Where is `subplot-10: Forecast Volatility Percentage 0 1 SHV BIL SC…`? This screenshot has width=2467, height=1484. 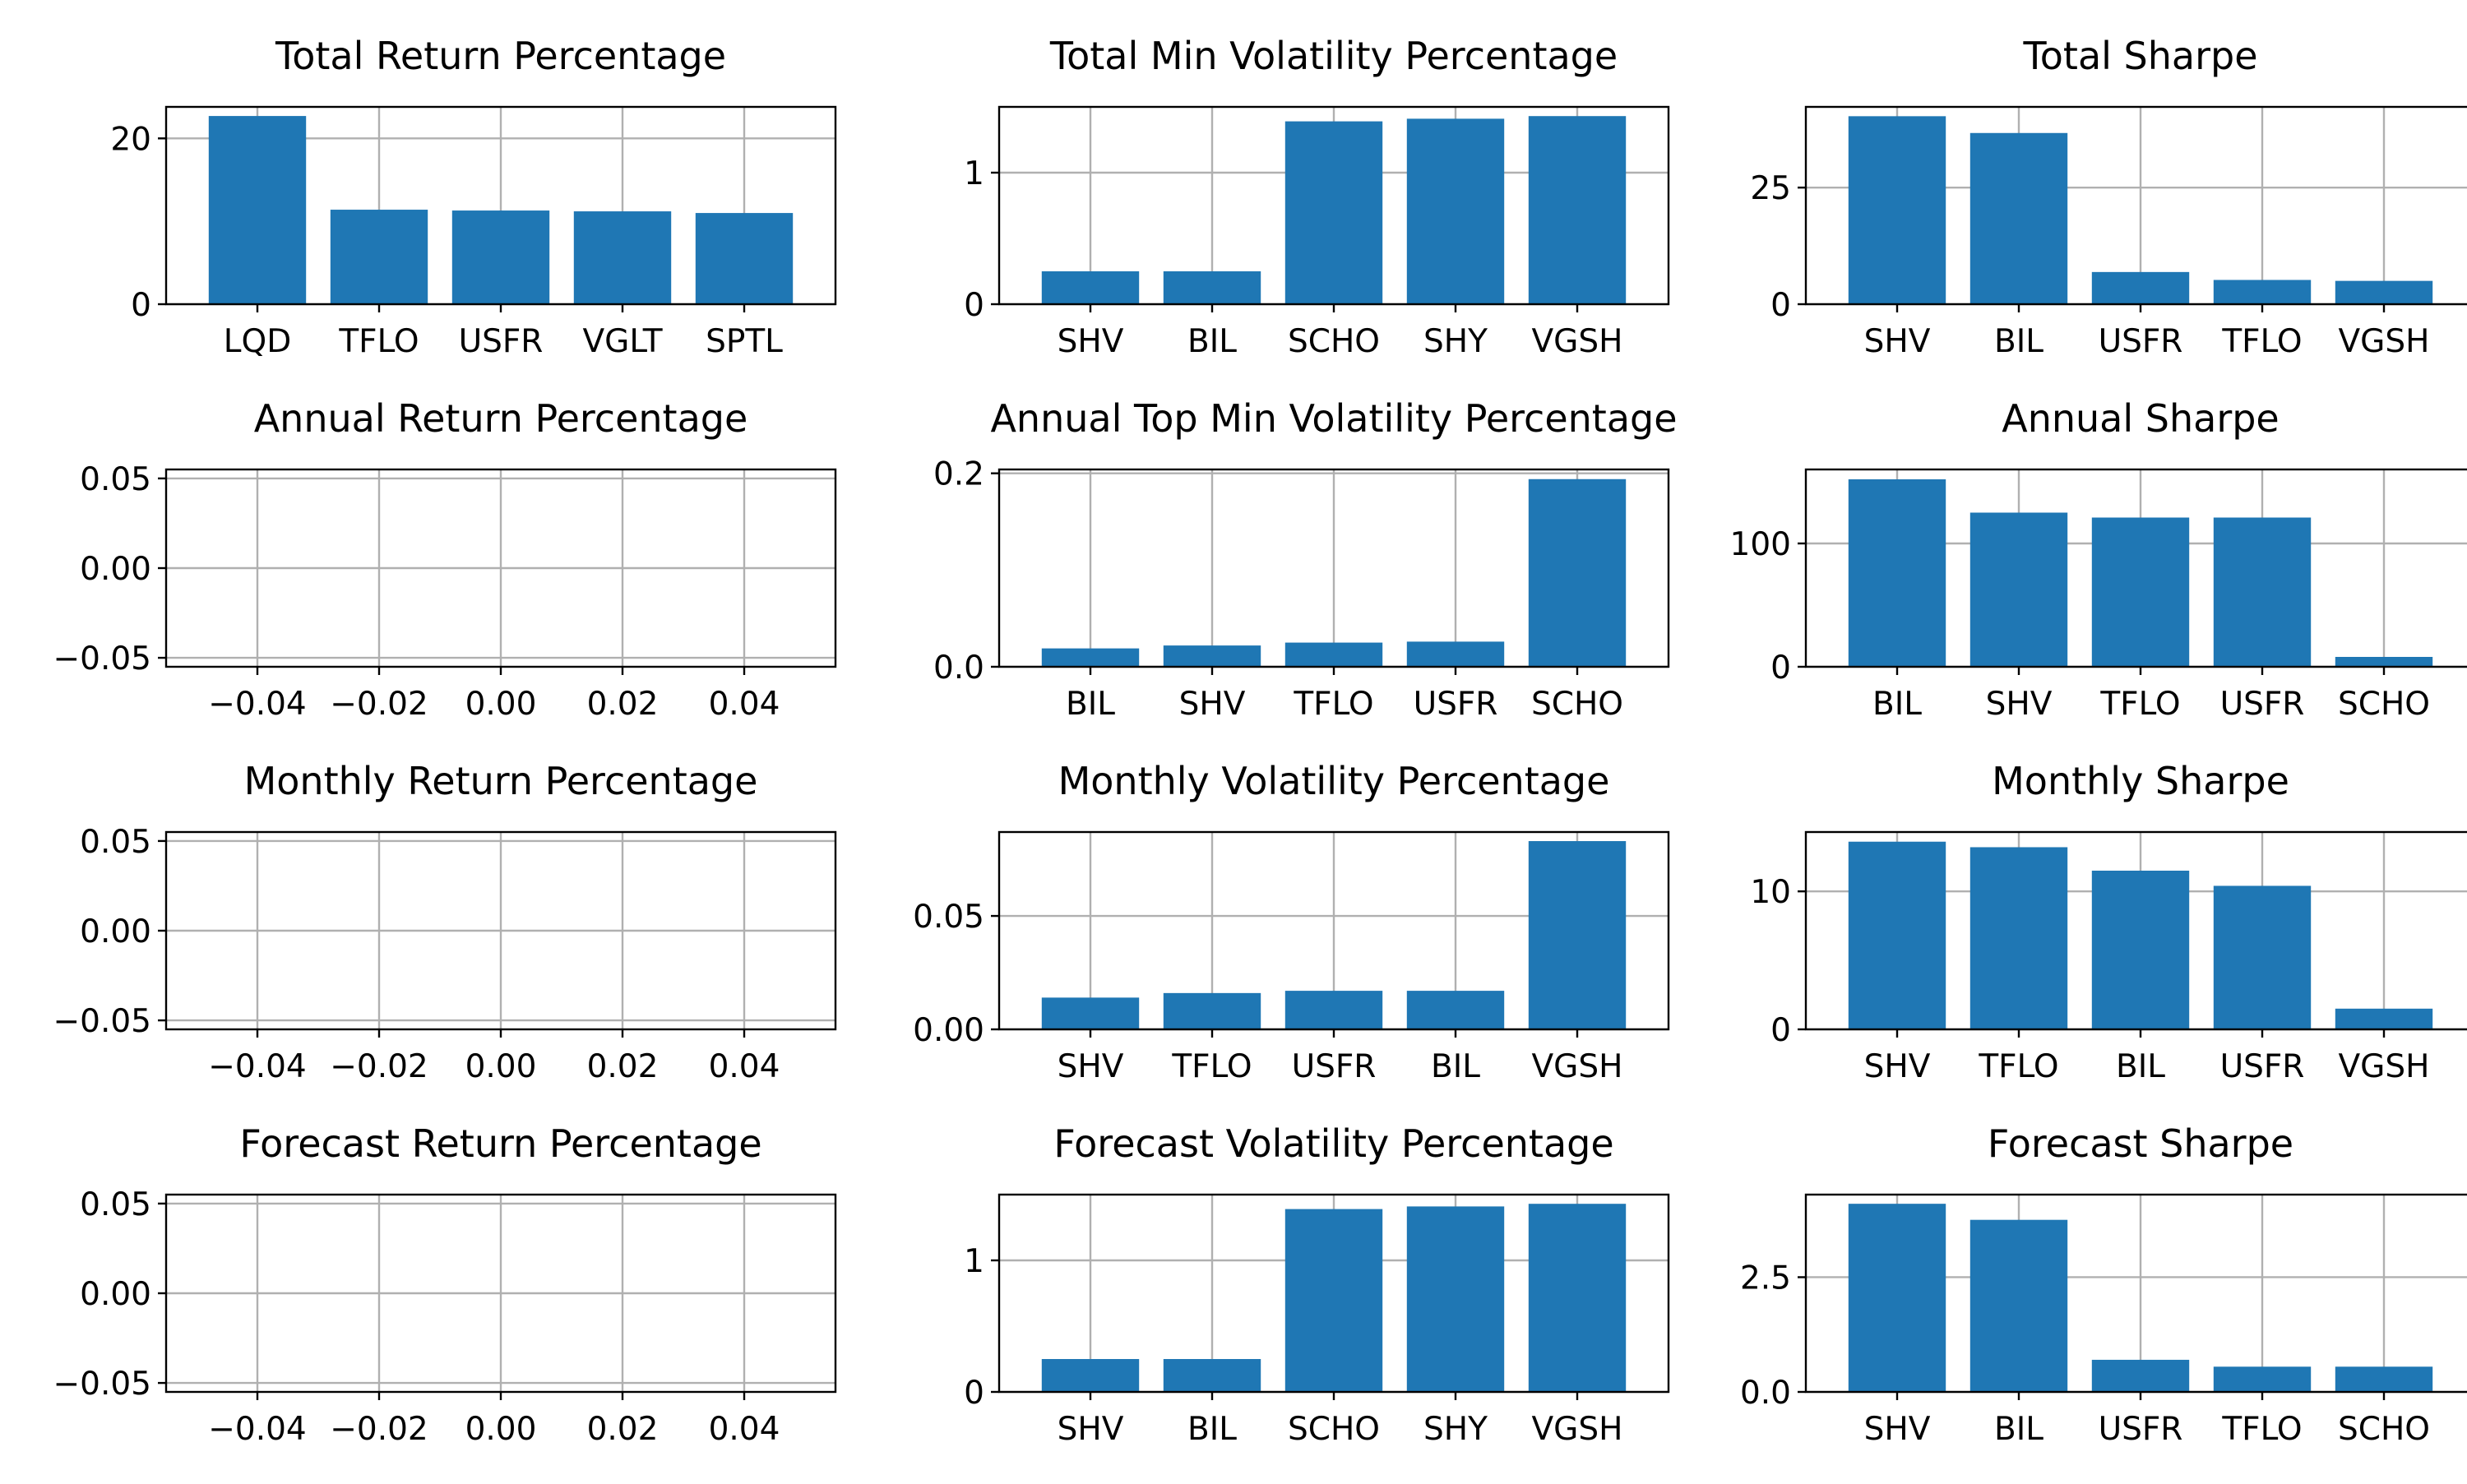 subplot-10: Forecast Volatility Percentage 0 1 SHV BIL SC… is located at coordinates (1317, 1285).